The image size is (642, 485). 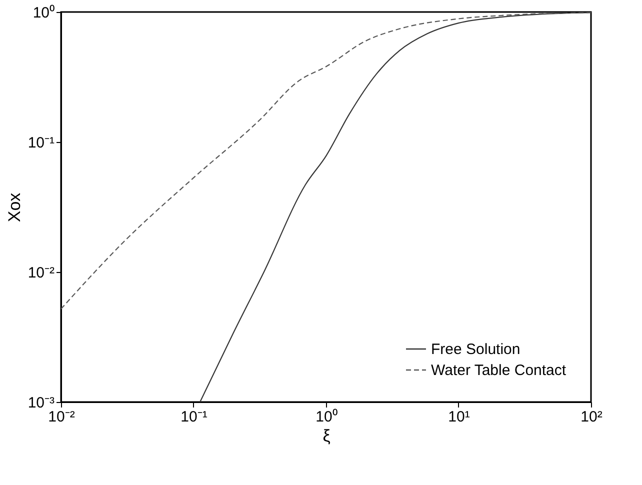 I want to click on y-tick-label: 10⁻³, so click(x=41, y=403).